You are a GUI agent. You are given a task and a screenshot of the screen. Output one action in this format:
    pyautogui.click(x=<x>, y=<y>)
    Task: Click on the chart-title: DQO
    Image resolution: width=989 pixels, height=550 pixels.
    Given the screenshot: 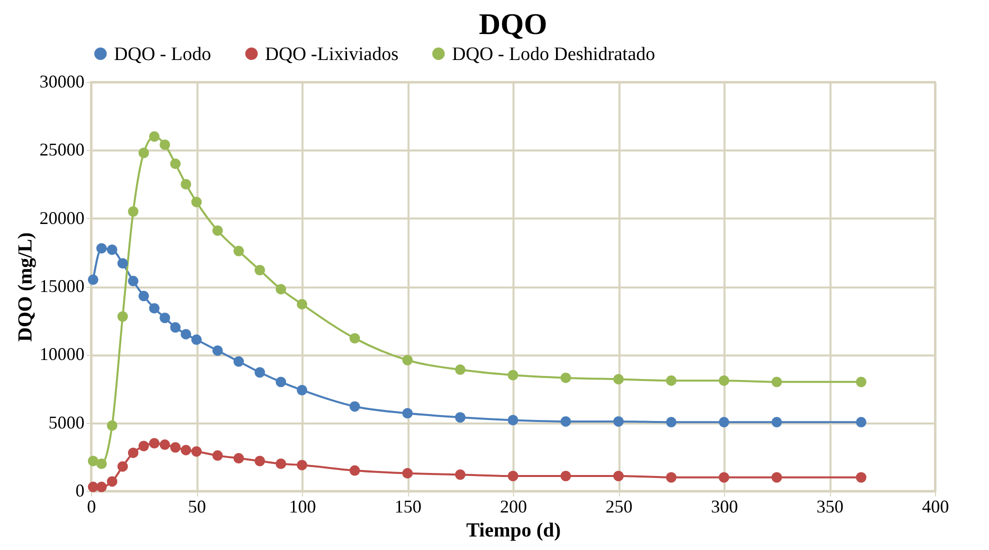 What is the action you would take?
    pyautogui.click(x=513, y=24)
    